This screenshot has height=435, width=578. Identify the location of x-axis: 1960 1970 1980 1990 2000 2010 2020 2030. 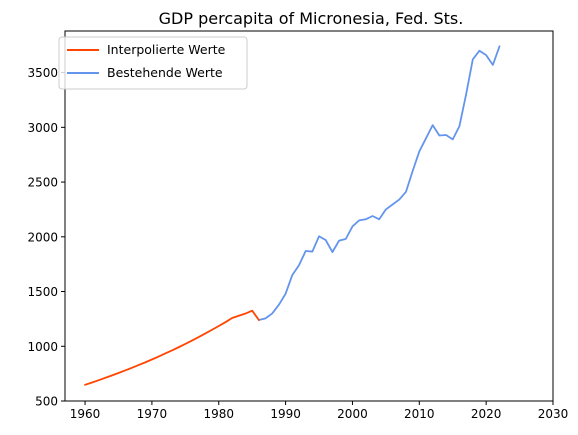
(319, 411).